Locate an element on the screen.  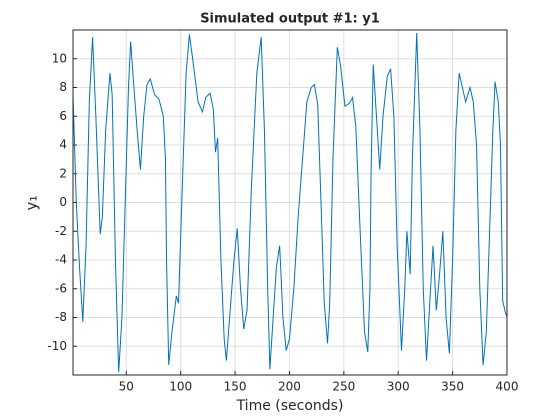
x-tick-label: 400 is located at coordinates (507, 387).